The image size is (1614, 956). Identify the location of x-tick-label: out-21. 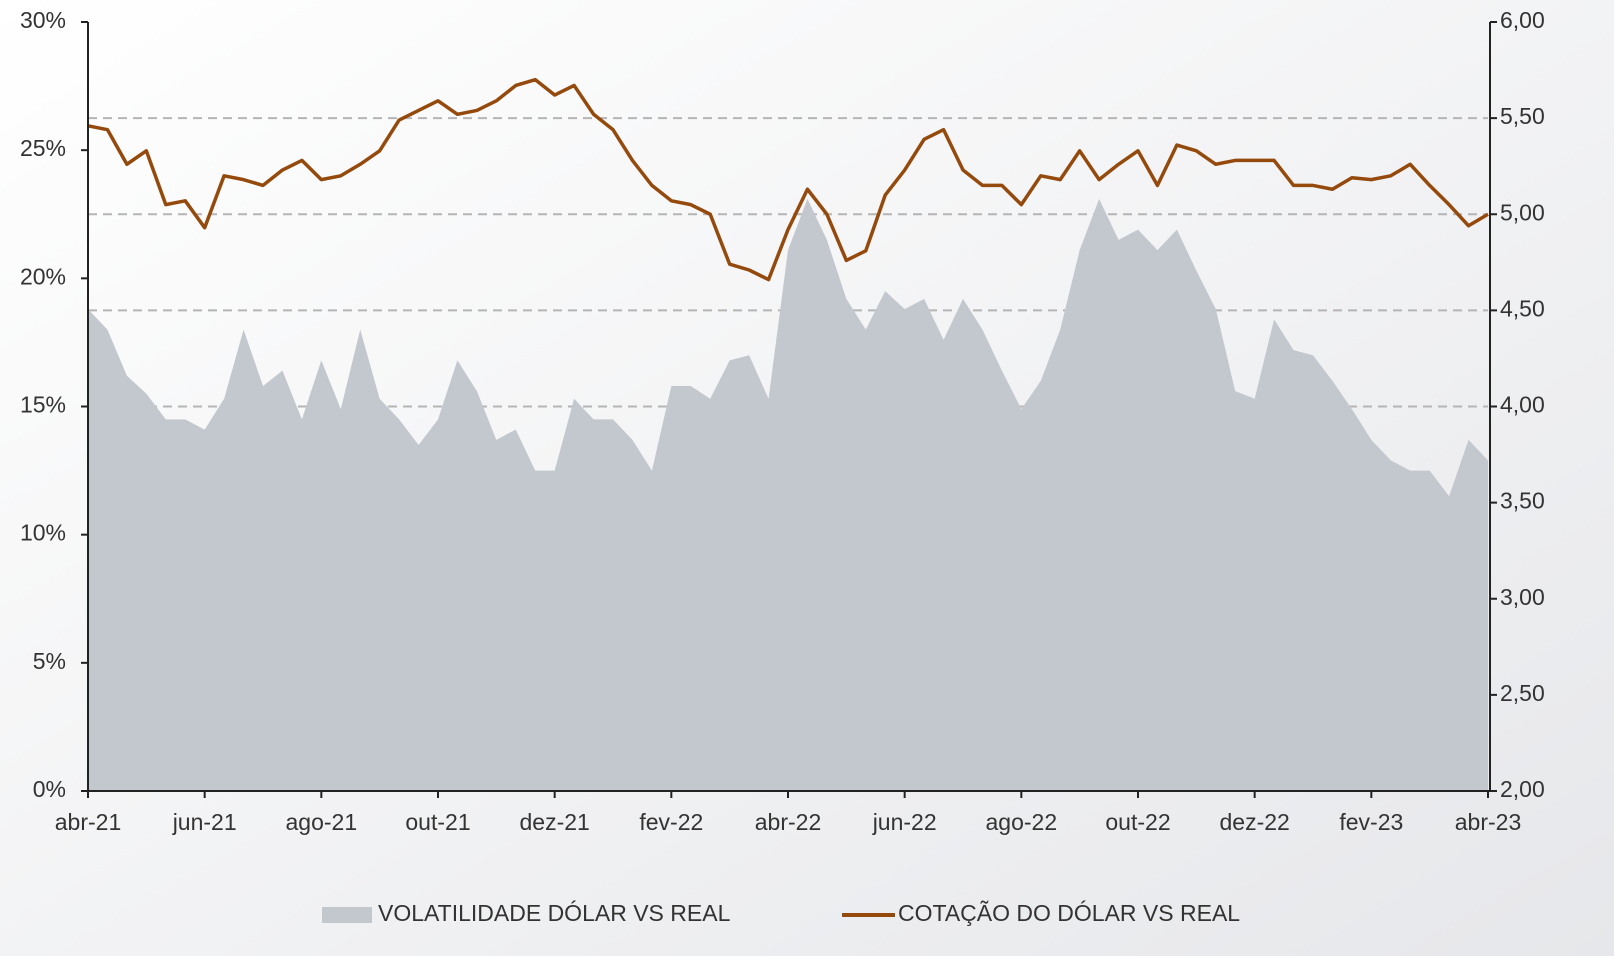
(437, 822).